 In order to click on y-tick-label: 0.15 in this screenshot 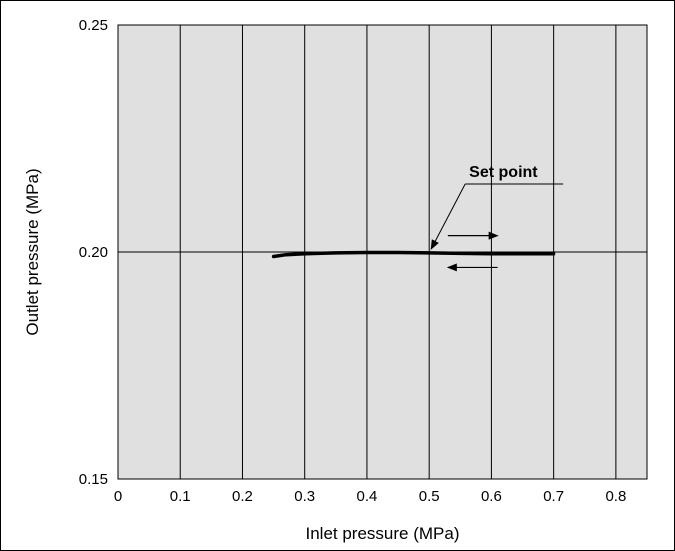, I will do `click(93, 479)`.